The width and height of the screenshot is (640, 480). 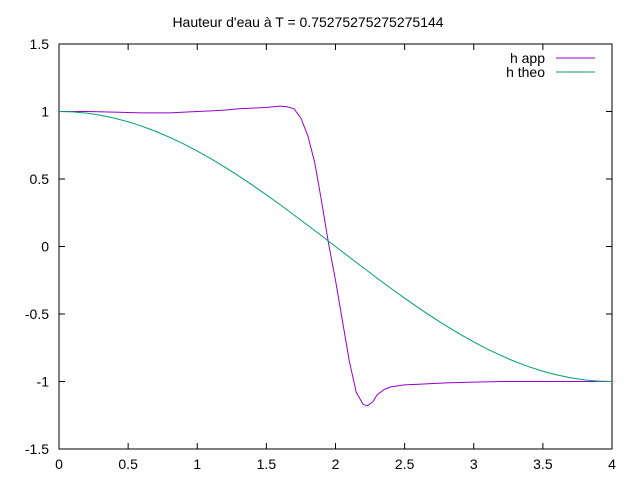 I want to click on x-tick-label: 2, so click(x=336, y=464).